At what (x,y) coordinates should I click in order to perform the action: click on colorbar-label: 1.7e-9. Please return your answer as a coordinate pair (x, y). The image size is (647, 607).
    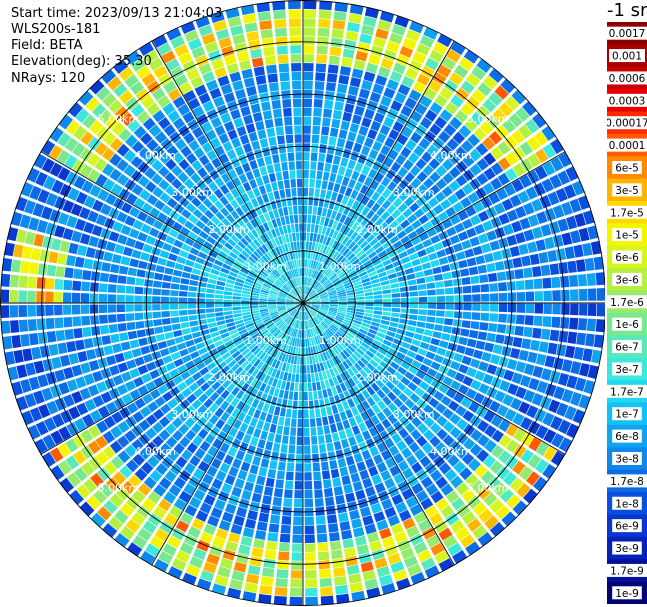
    Looking at the image, I should click on (627, 571).